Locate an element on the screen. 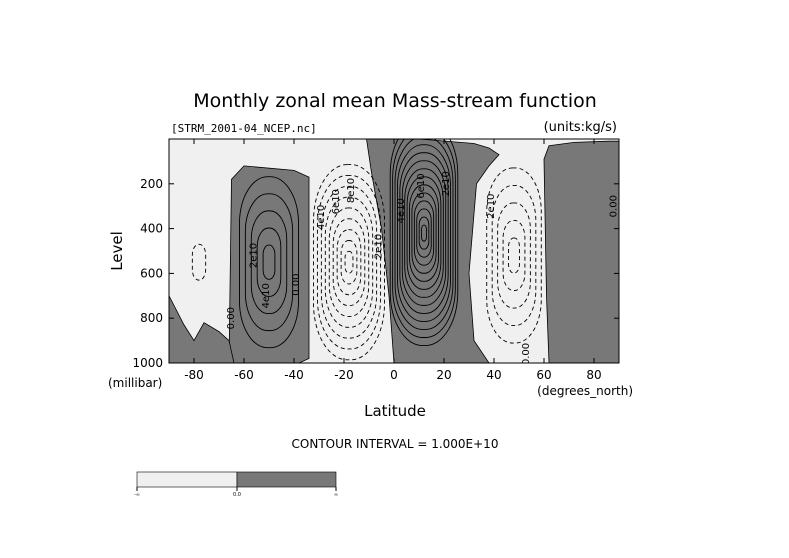 The height and width of the screenshot is (558, 789). y-axis-label: Level is located at coordinates (117, 251).